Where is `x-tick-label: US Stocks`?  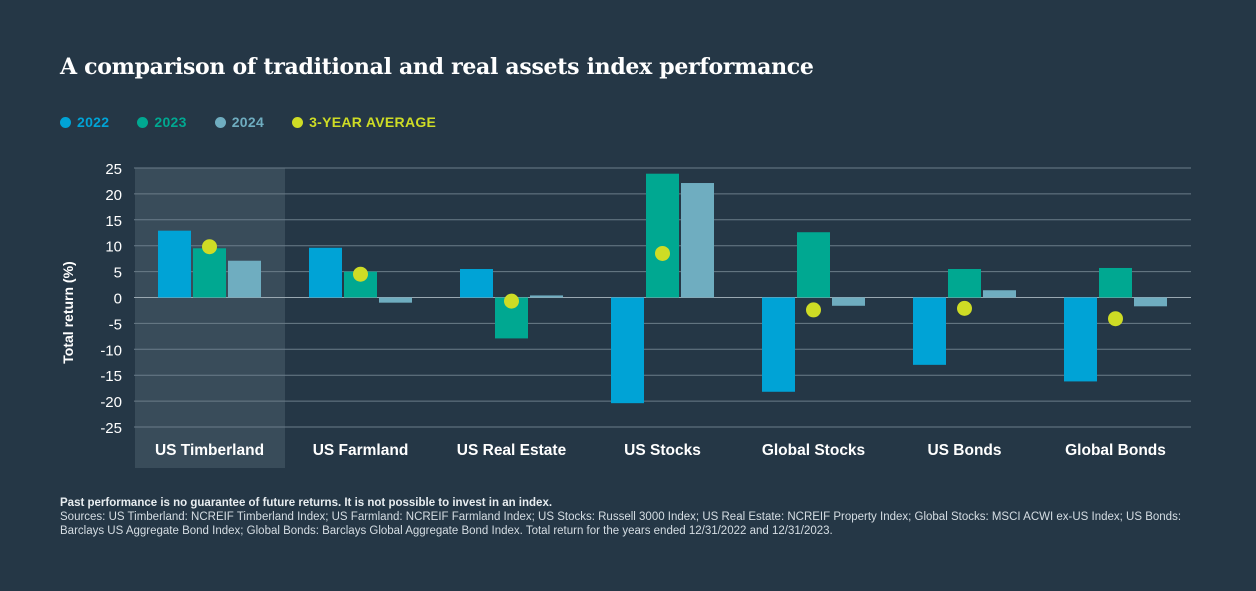 x-tick-label: US Stocks is located at coordinates (662, 450).